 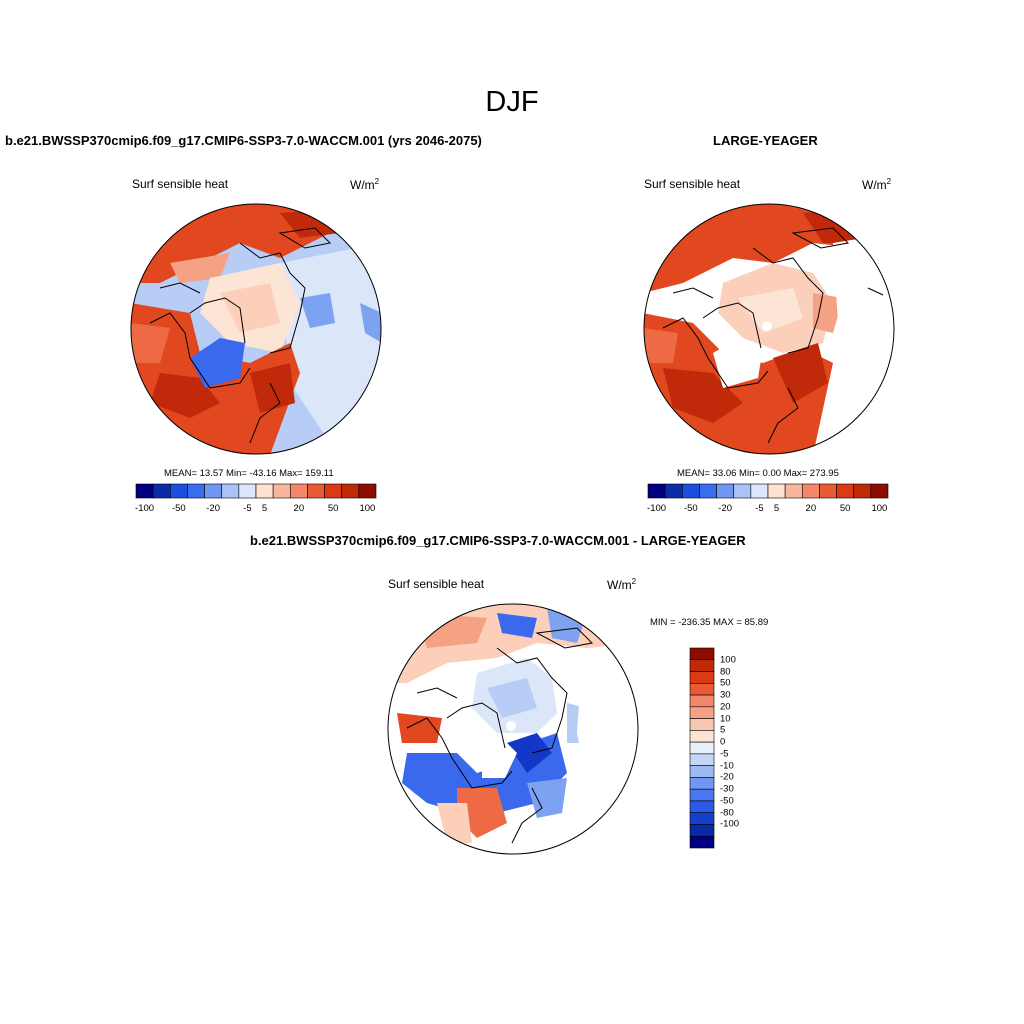 I want to click on panel1-colorbar, so click(x=256, y=491).